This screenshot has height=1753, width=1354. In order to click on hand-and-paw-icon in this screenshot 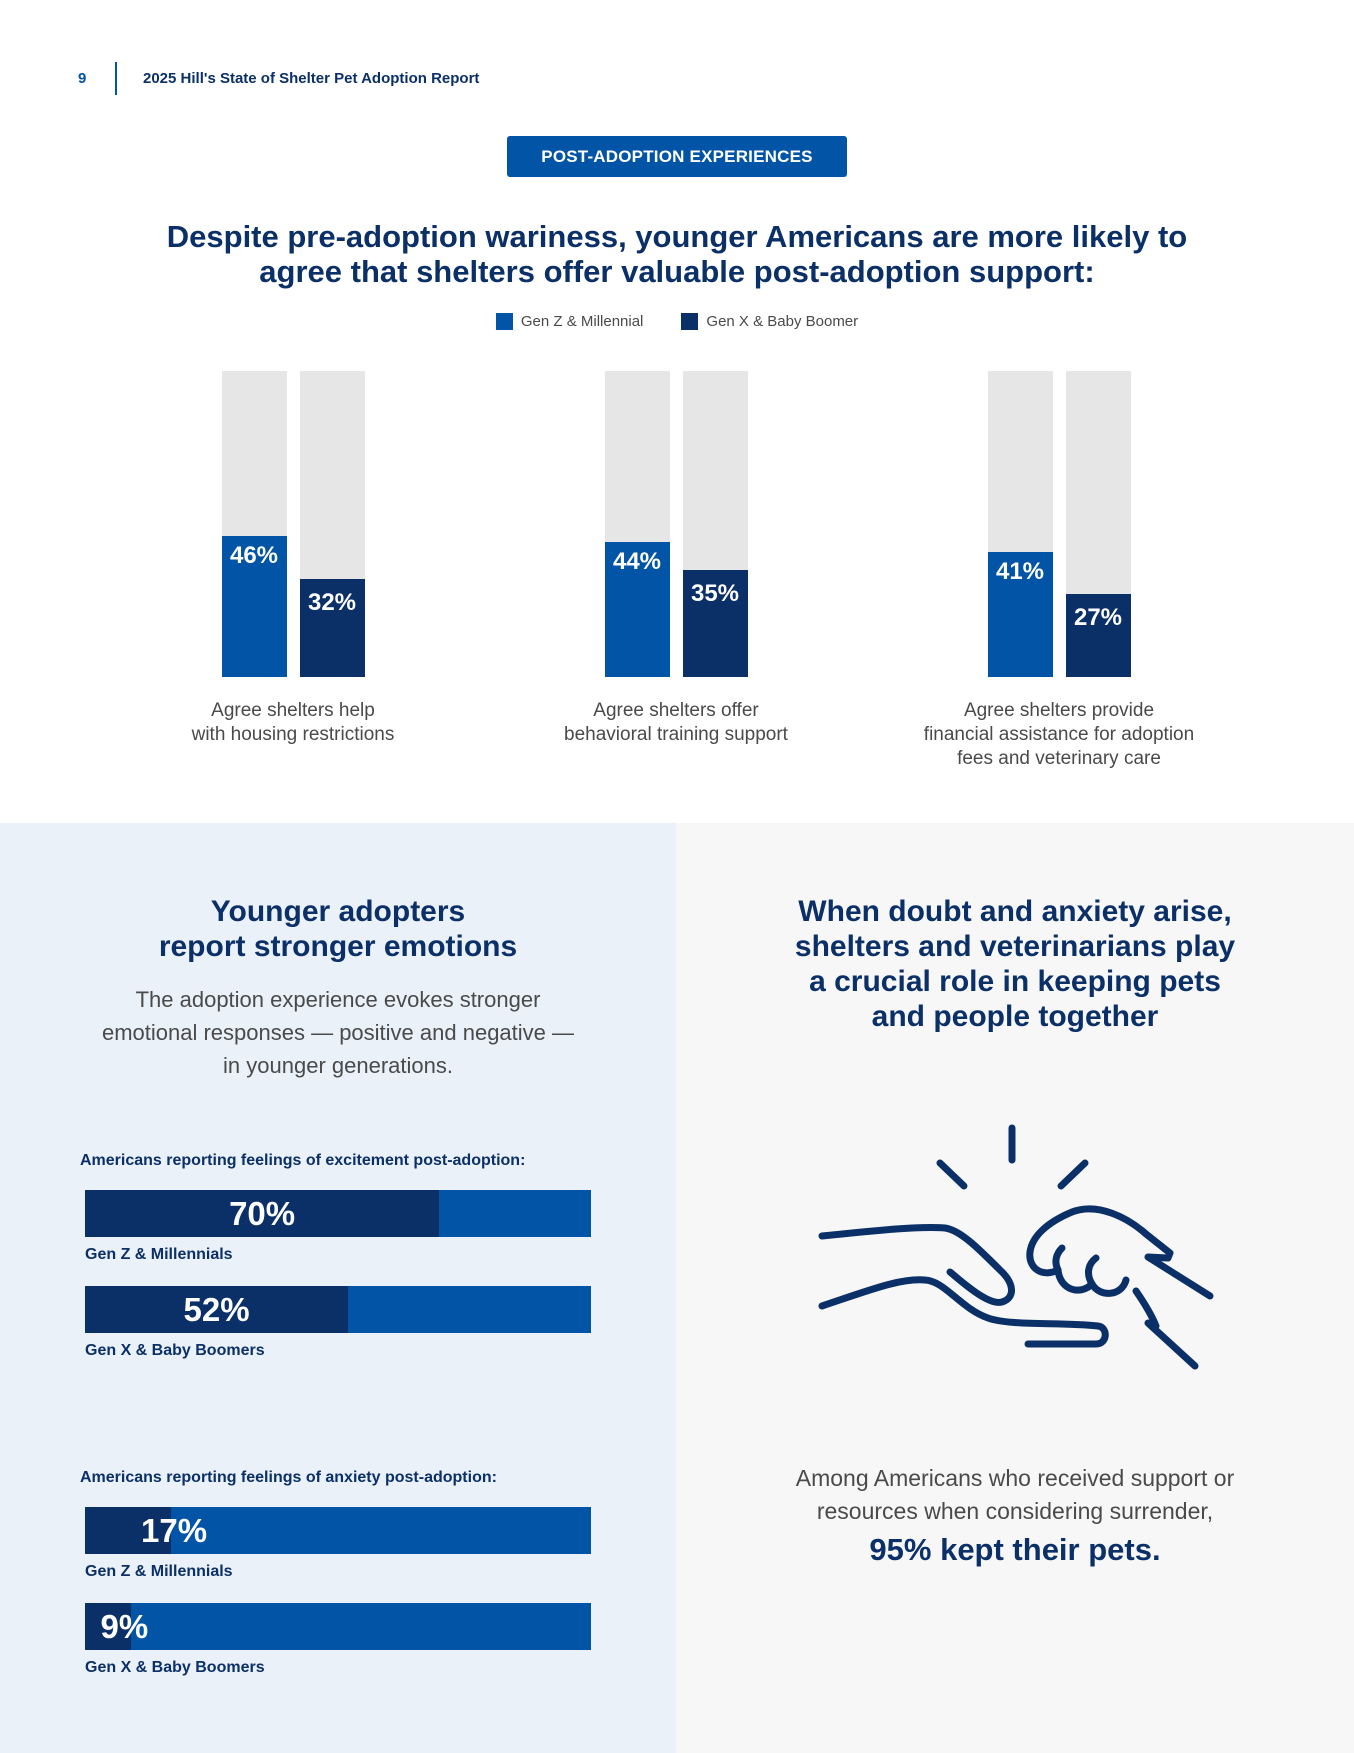, I will do `click(1016, 1247)`.